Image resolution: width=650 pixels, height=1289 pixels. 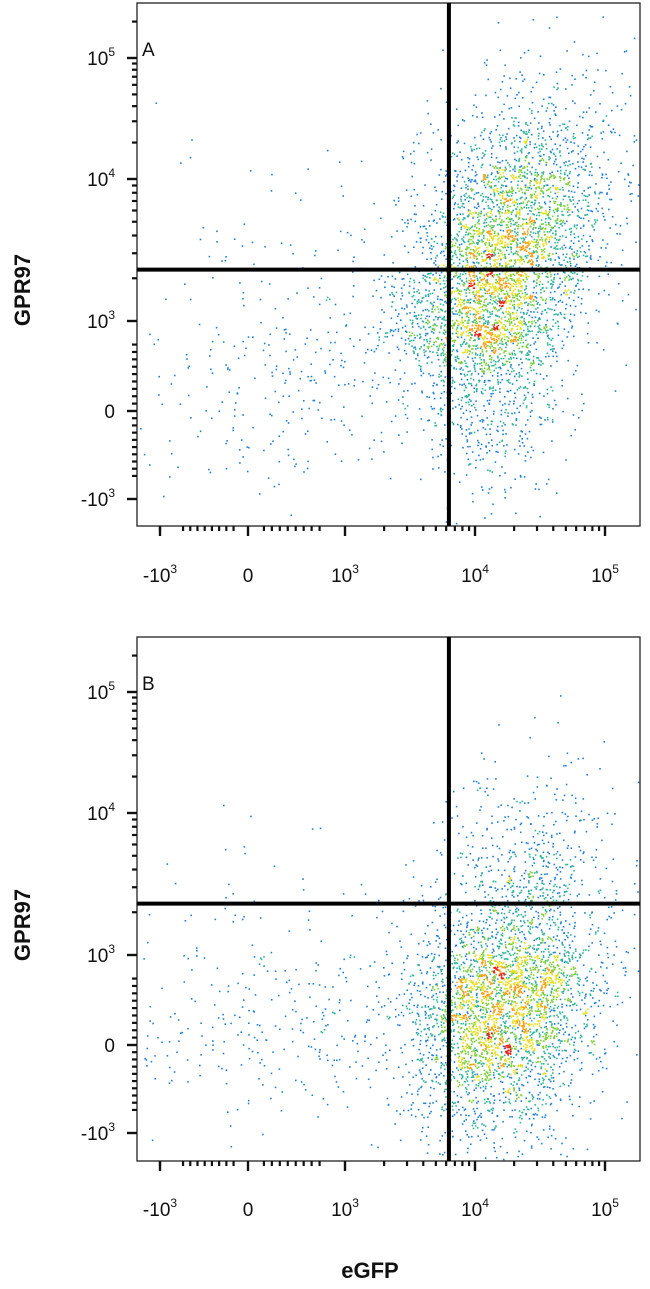 What do you see at coordinates (148, 50) in the screenshot?
I see `panel-label: A` at bounding box center [148, 50].